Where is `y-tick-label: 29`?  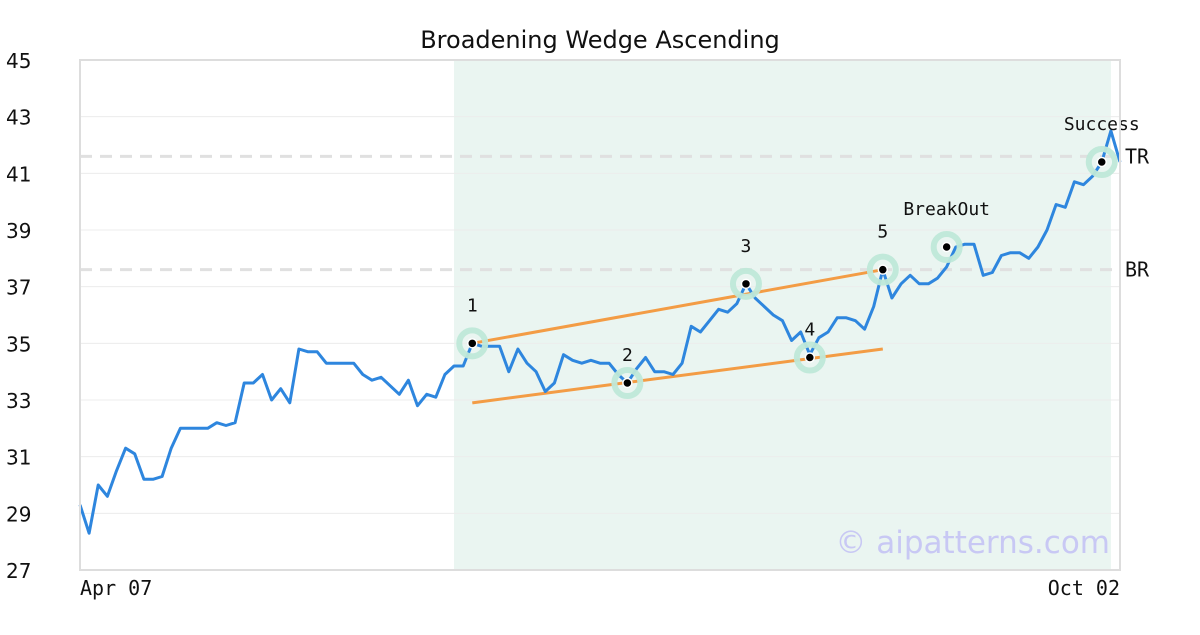 y-tick-label: 29 is located at coordinates (18, 514).